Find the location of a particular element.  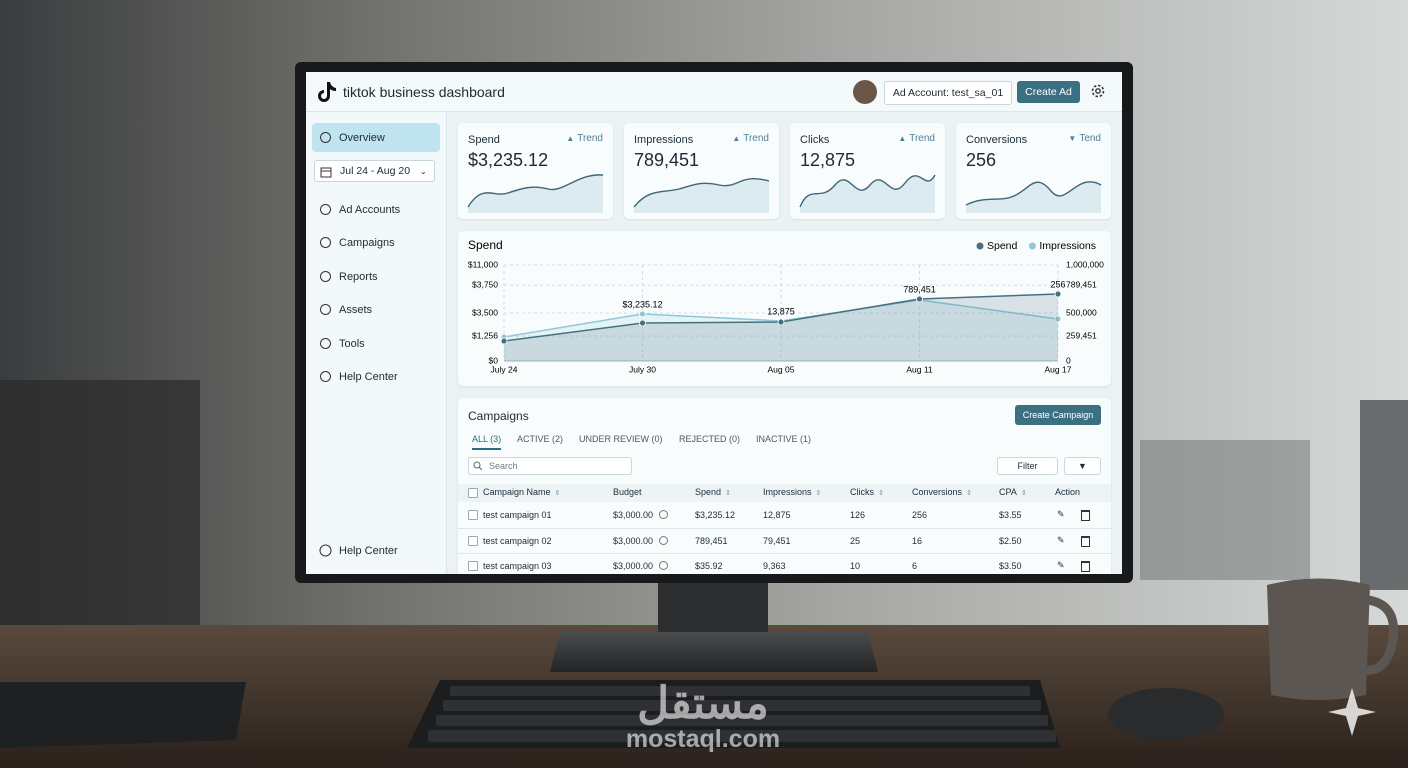

kpi-card: Conversions ▼ Tend 256 is located at coordinates (1033, 171).